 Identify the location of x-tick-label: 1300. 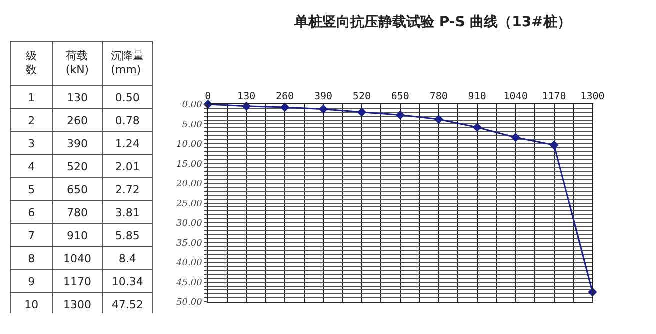
(592, 96).